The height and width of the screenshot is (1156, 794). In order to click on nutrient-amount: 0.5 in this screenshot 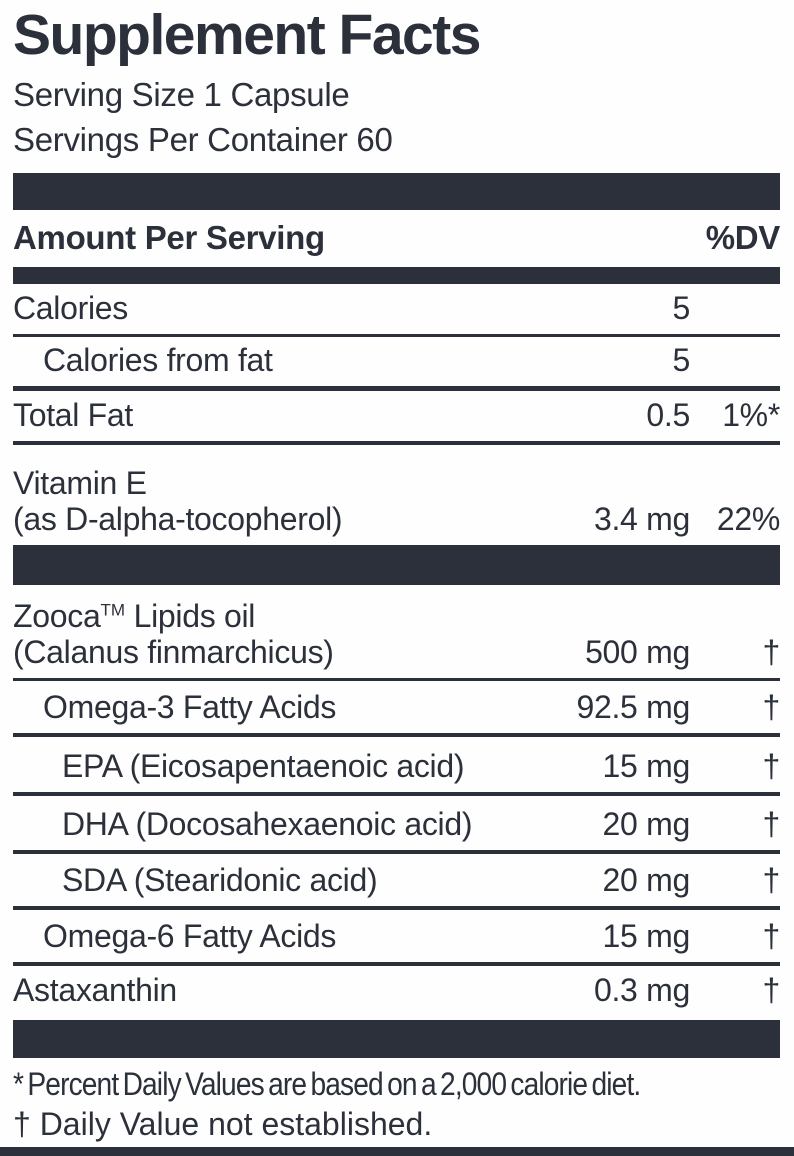, I will do `click(668, 415)`.